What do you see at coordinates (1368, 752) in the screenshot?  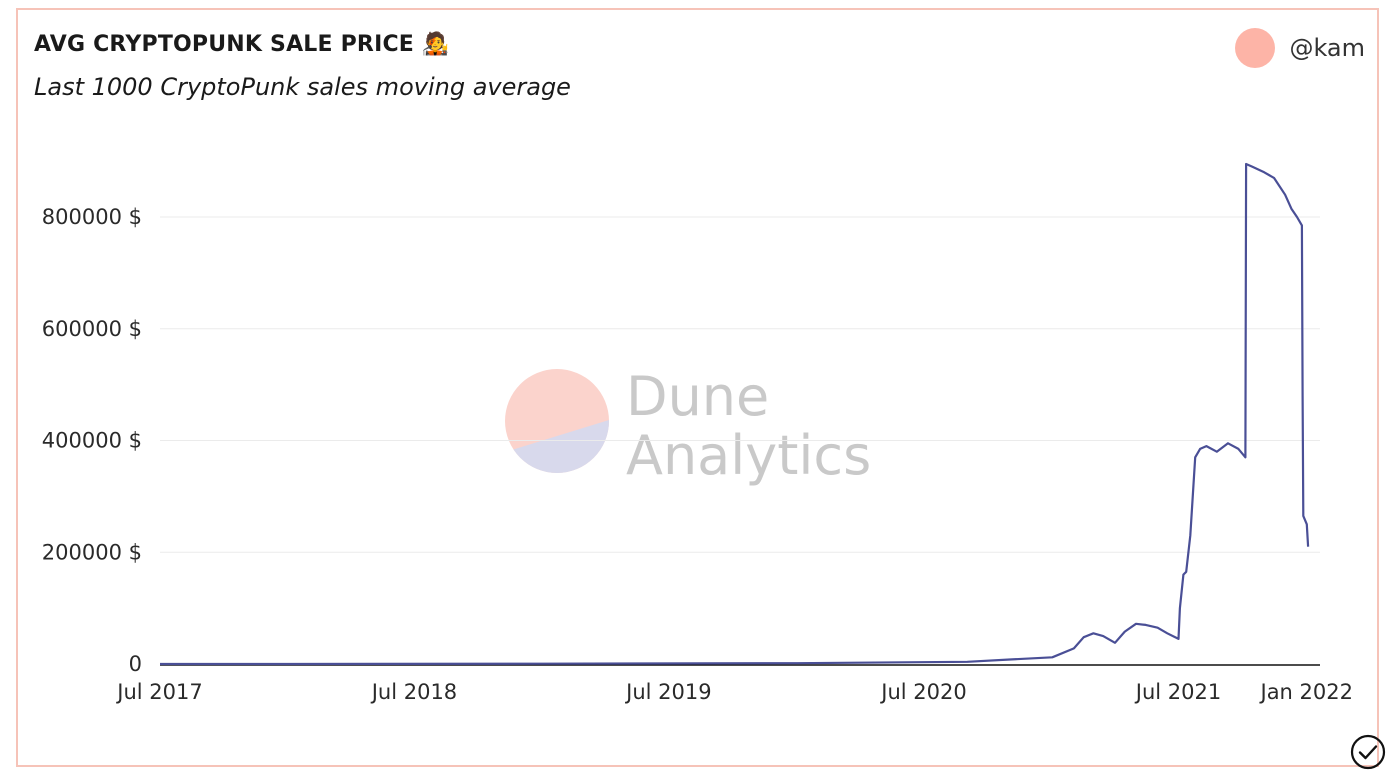 I see `check-circle-icon` at bounding box center [1368, 752].